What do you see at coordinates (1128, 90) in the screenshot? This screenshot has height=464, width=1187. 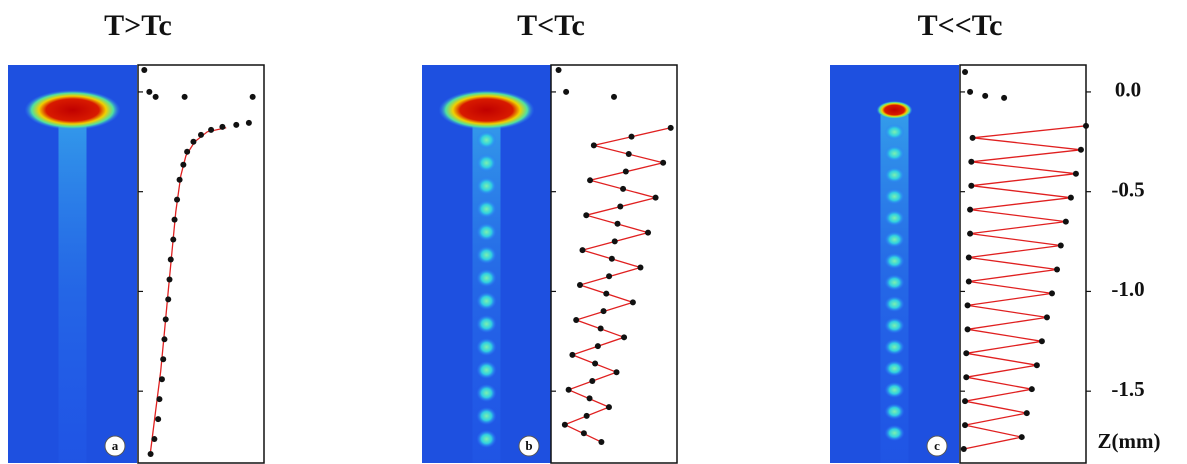 I see `y-tick-label: 0.0` at bounding box center [1128, 90].